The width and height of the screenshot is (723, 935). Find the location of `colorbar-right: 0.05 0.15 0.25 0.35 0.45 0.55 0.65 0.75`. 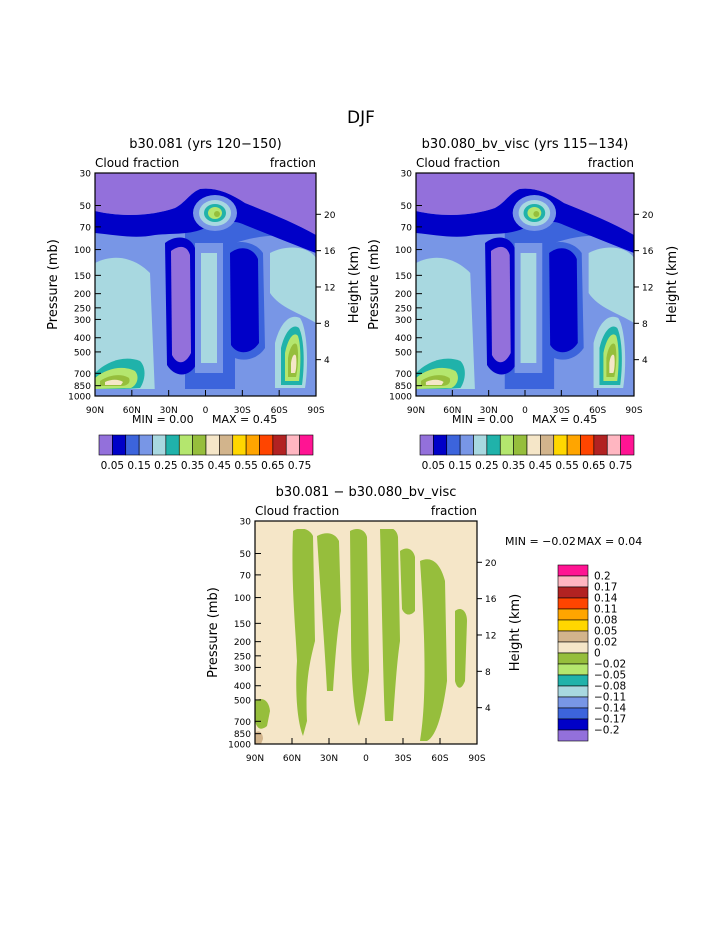

colorbar-right: 0.05 0.15 0.25 0.35 0.45 0.55 0.65 0.75 is located at coordinates (527, 453).